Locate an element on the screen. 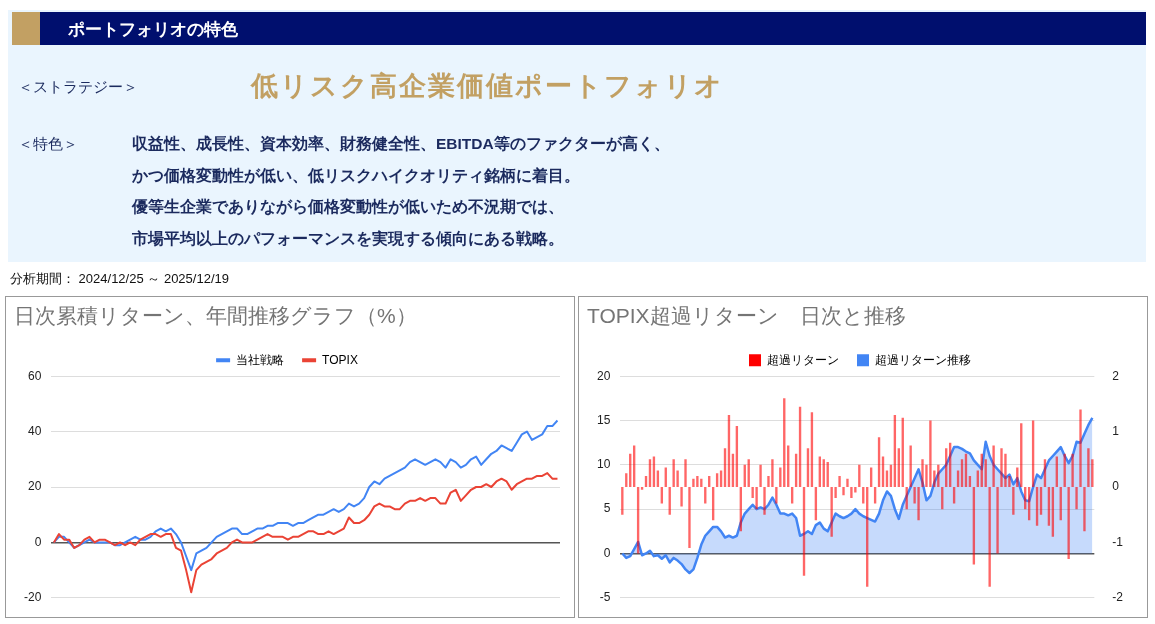 The image size is (1155, 624). text: 市場平均以上のパフォーマンスを実現する傾向にある戦略。 is located at coordinates (348, 238).